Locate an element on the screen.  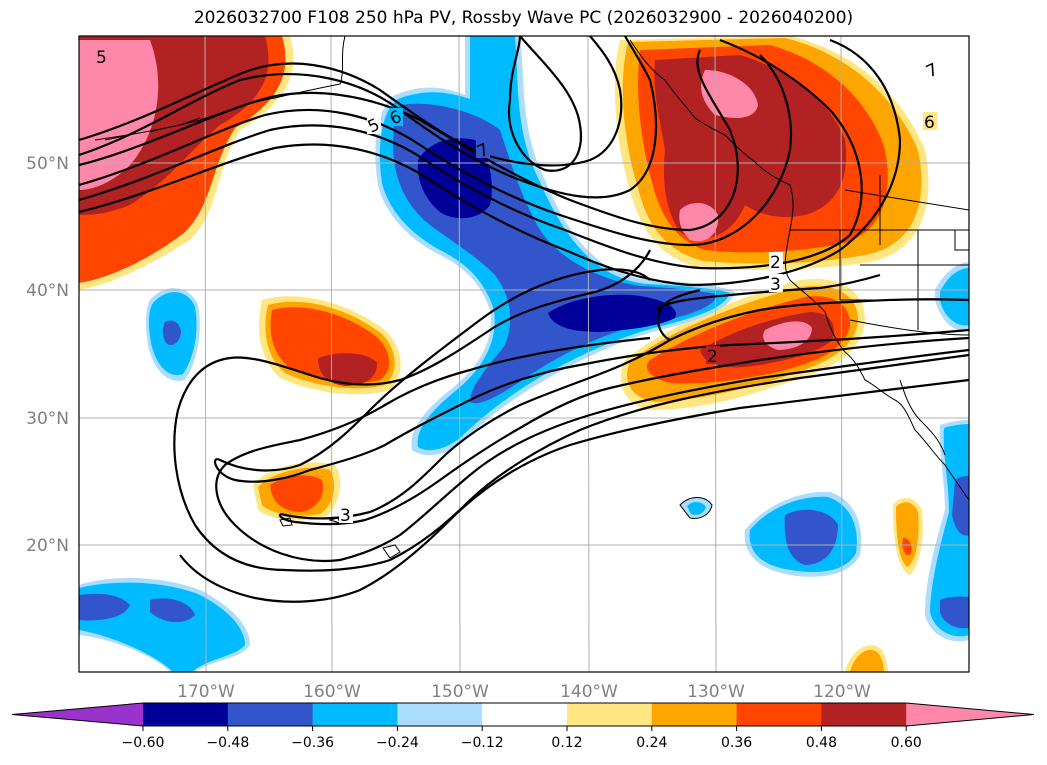
colorbar-tick-label: 0.12 is located at coordinates (566, 743).